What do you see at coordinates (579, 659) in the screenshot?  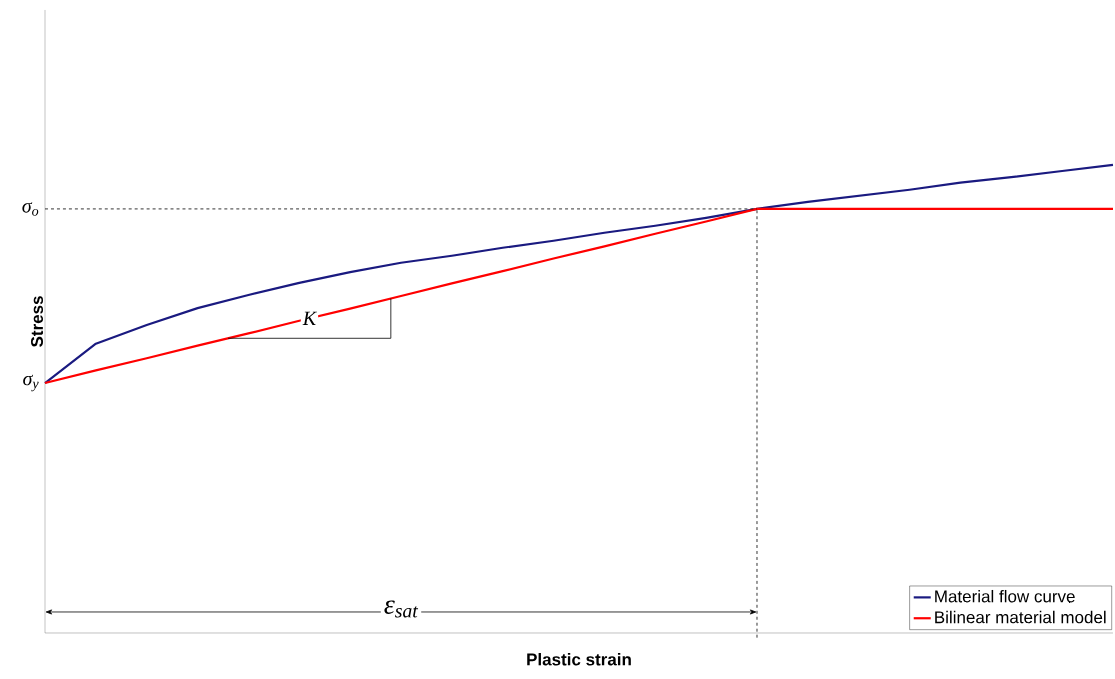 I see `x-axis-title: Plastic strain` at bounding box center [579, 659].